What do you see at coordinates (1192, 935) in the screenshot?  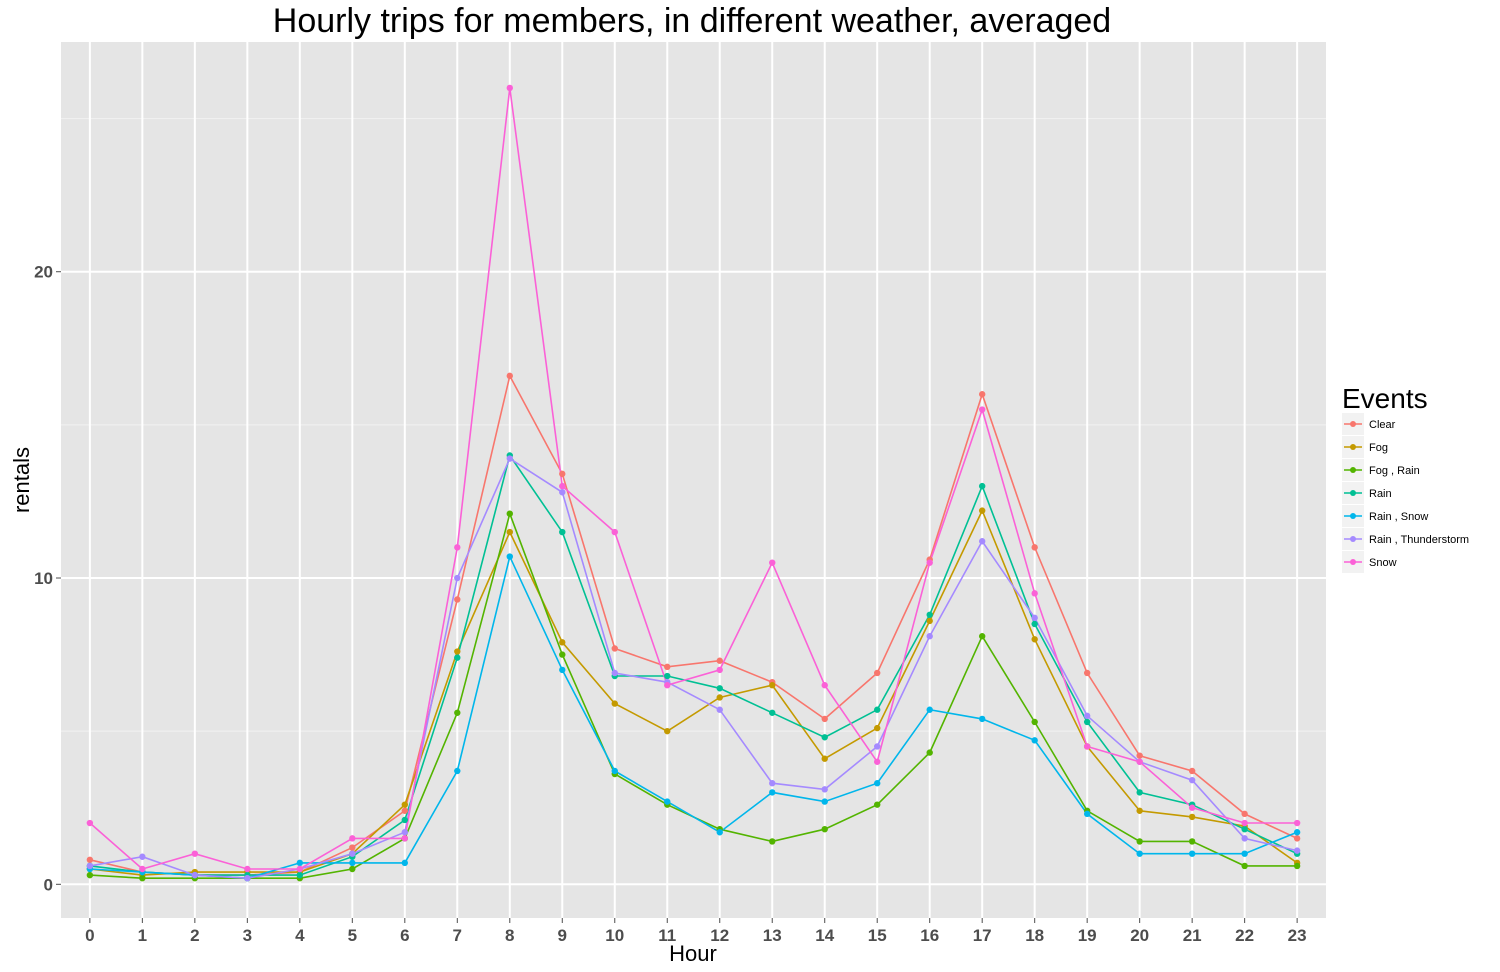 I see `x-tick-label: 21` at bounding box center [1192, 935].